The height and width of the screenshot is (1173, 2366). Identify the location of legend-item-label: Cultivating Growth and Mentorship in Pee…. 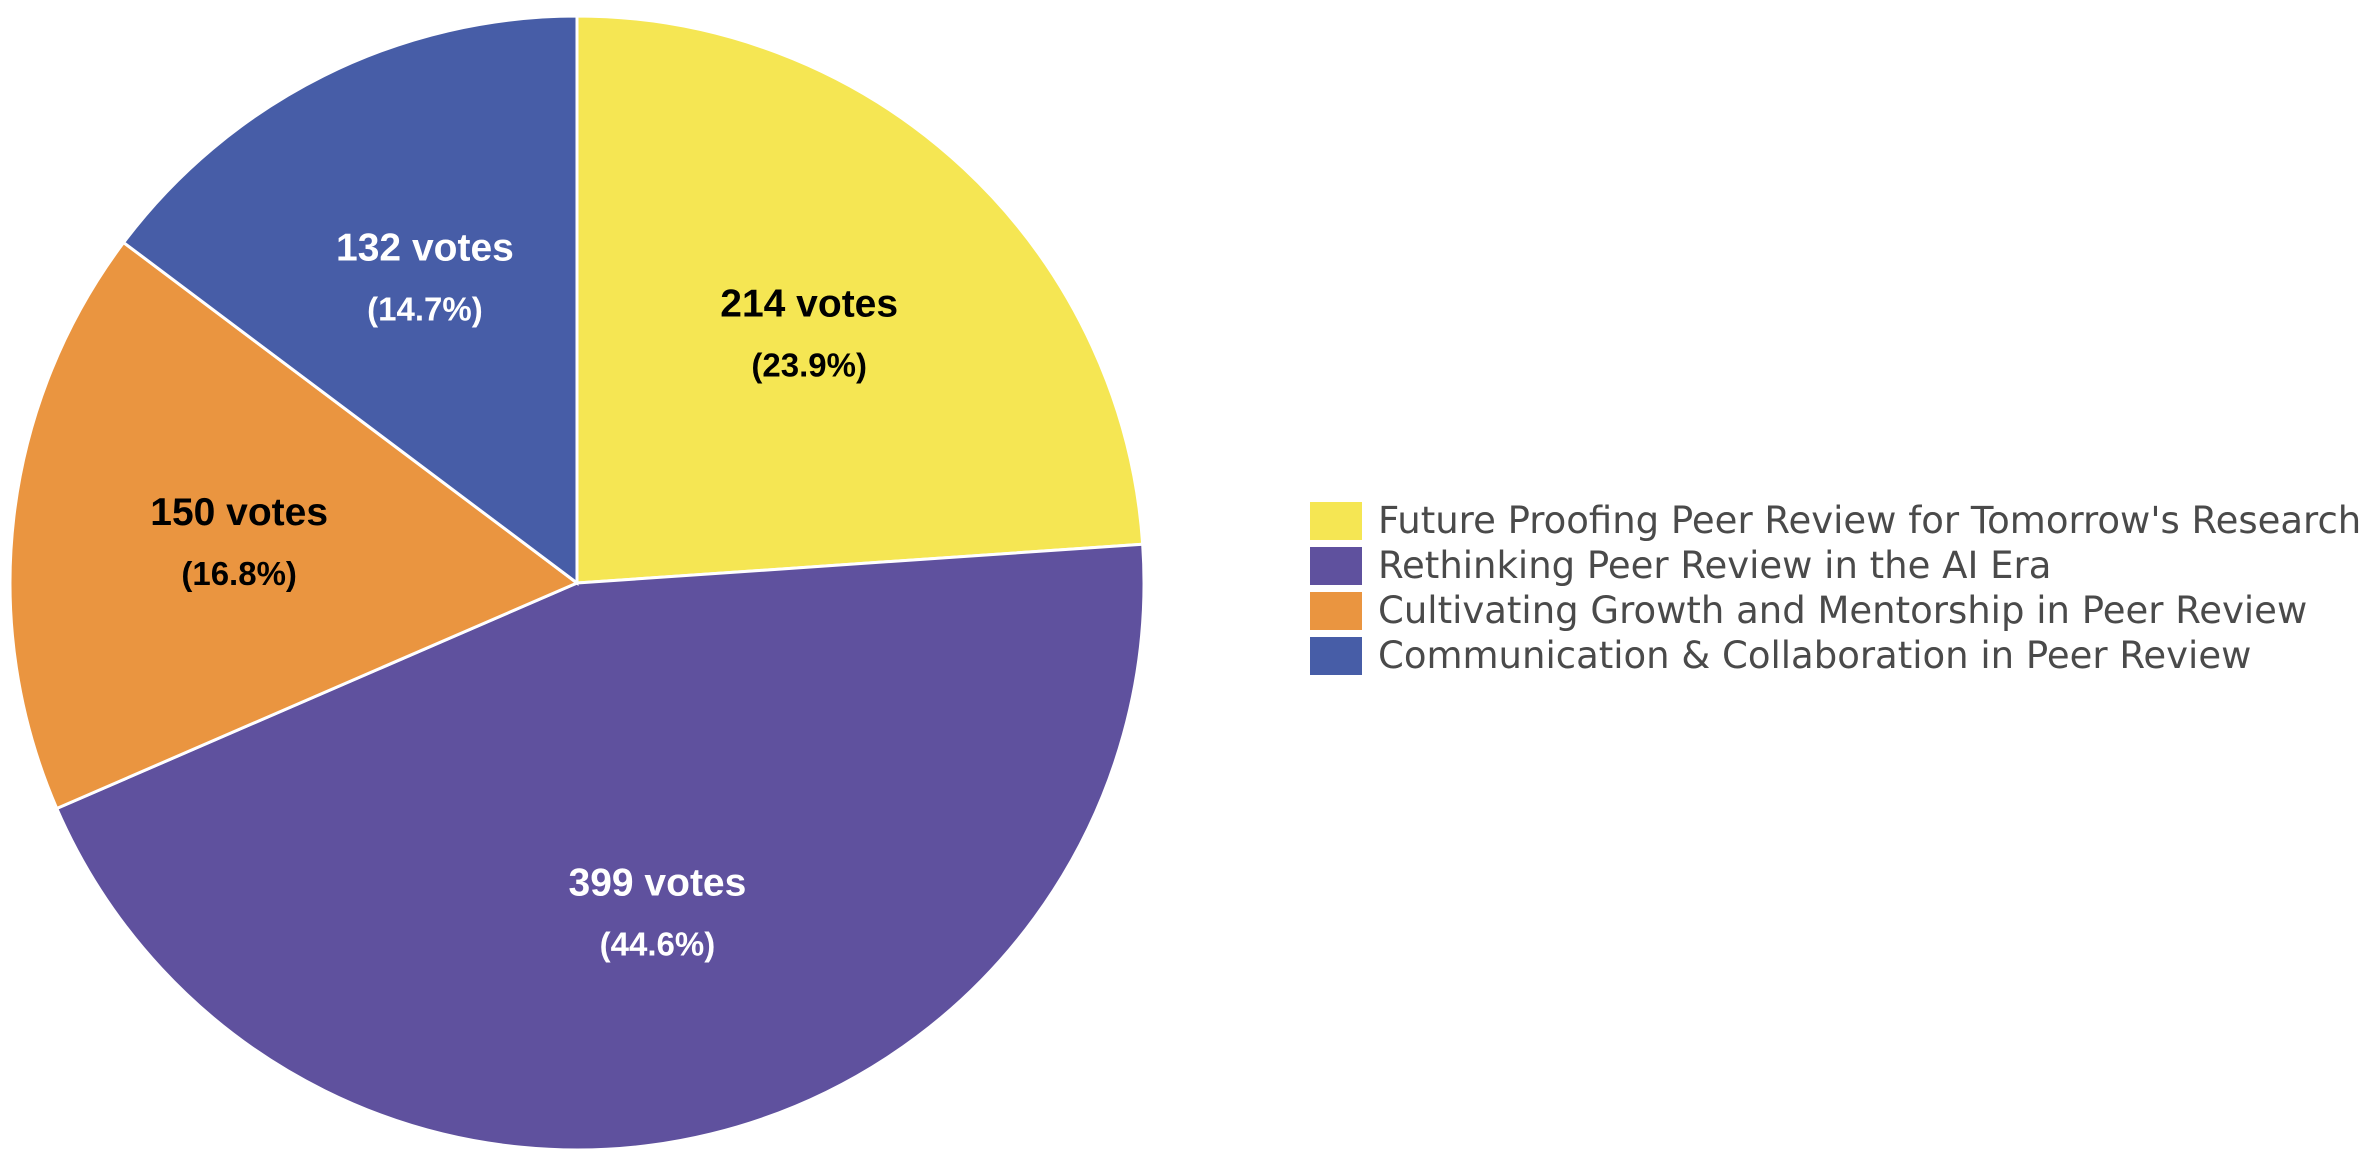
(1842, 610).